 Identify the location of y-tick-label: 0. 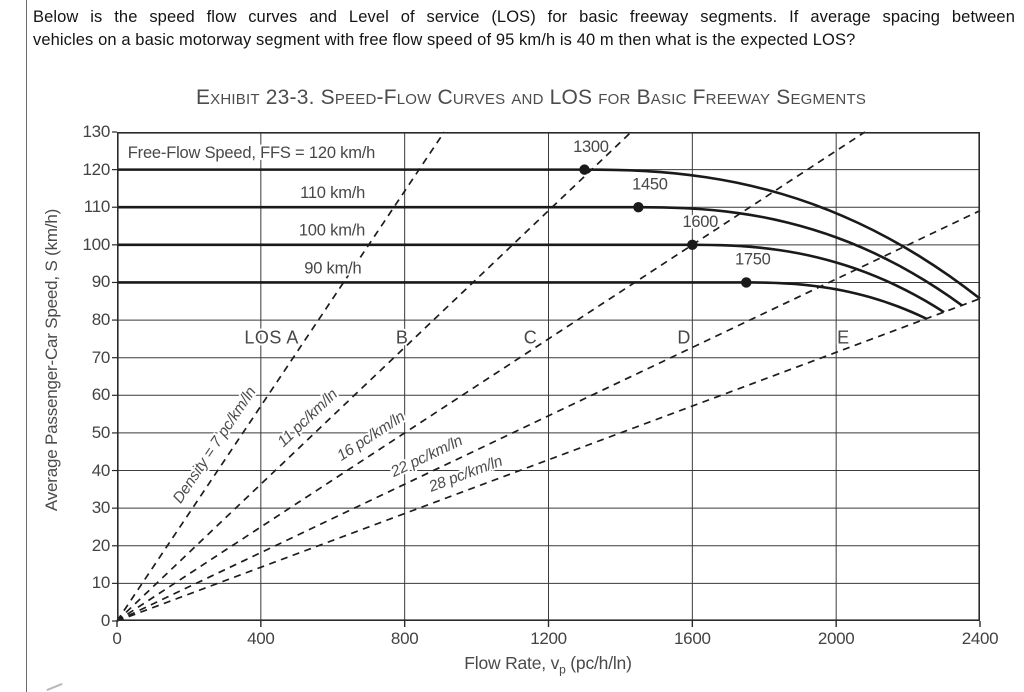
(105, 620).